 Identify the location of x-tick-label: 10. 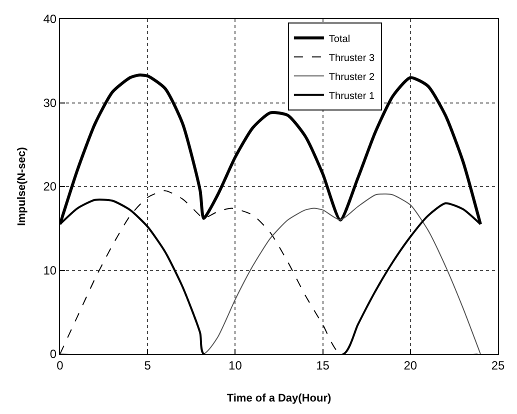
(235, 365).